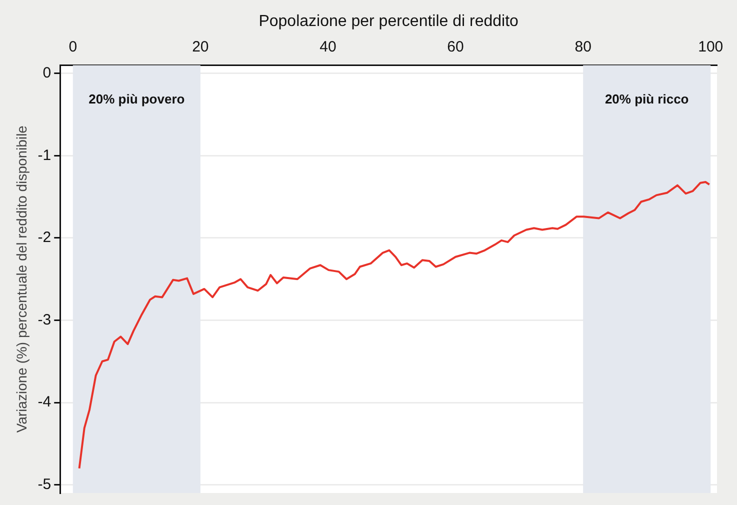 The height and width of the screenshot is (505, 737). What do you see at coordinates (136, 98) in the screenshot?
I see `band-label: 20% più povero` at bounding box center [136, 98].